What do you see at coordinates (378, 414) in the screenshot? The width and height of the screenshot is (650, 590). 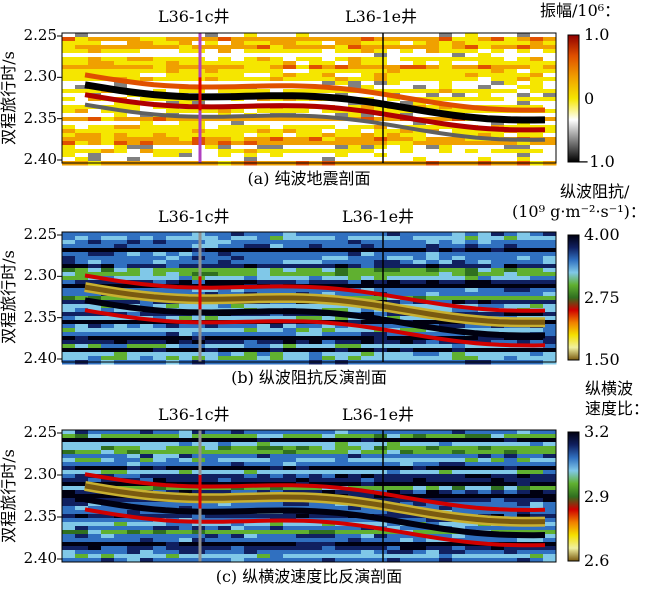 I see `well-label-e: L36-1e井` at bounding box center [378, 414].